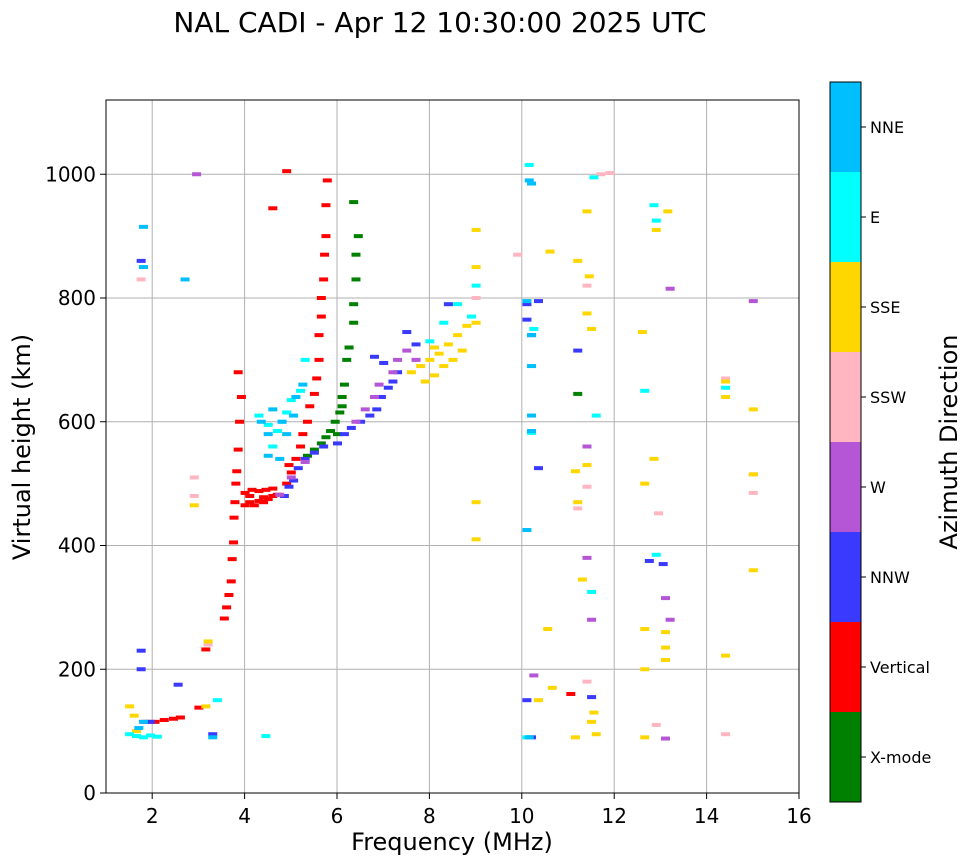 The height and width of the screenshot is (865, 972). What do you see at coordinates (890, 577) in the screenshot?
I see `colorbar-tick-label: NNW` at bounding box center [890, 577].